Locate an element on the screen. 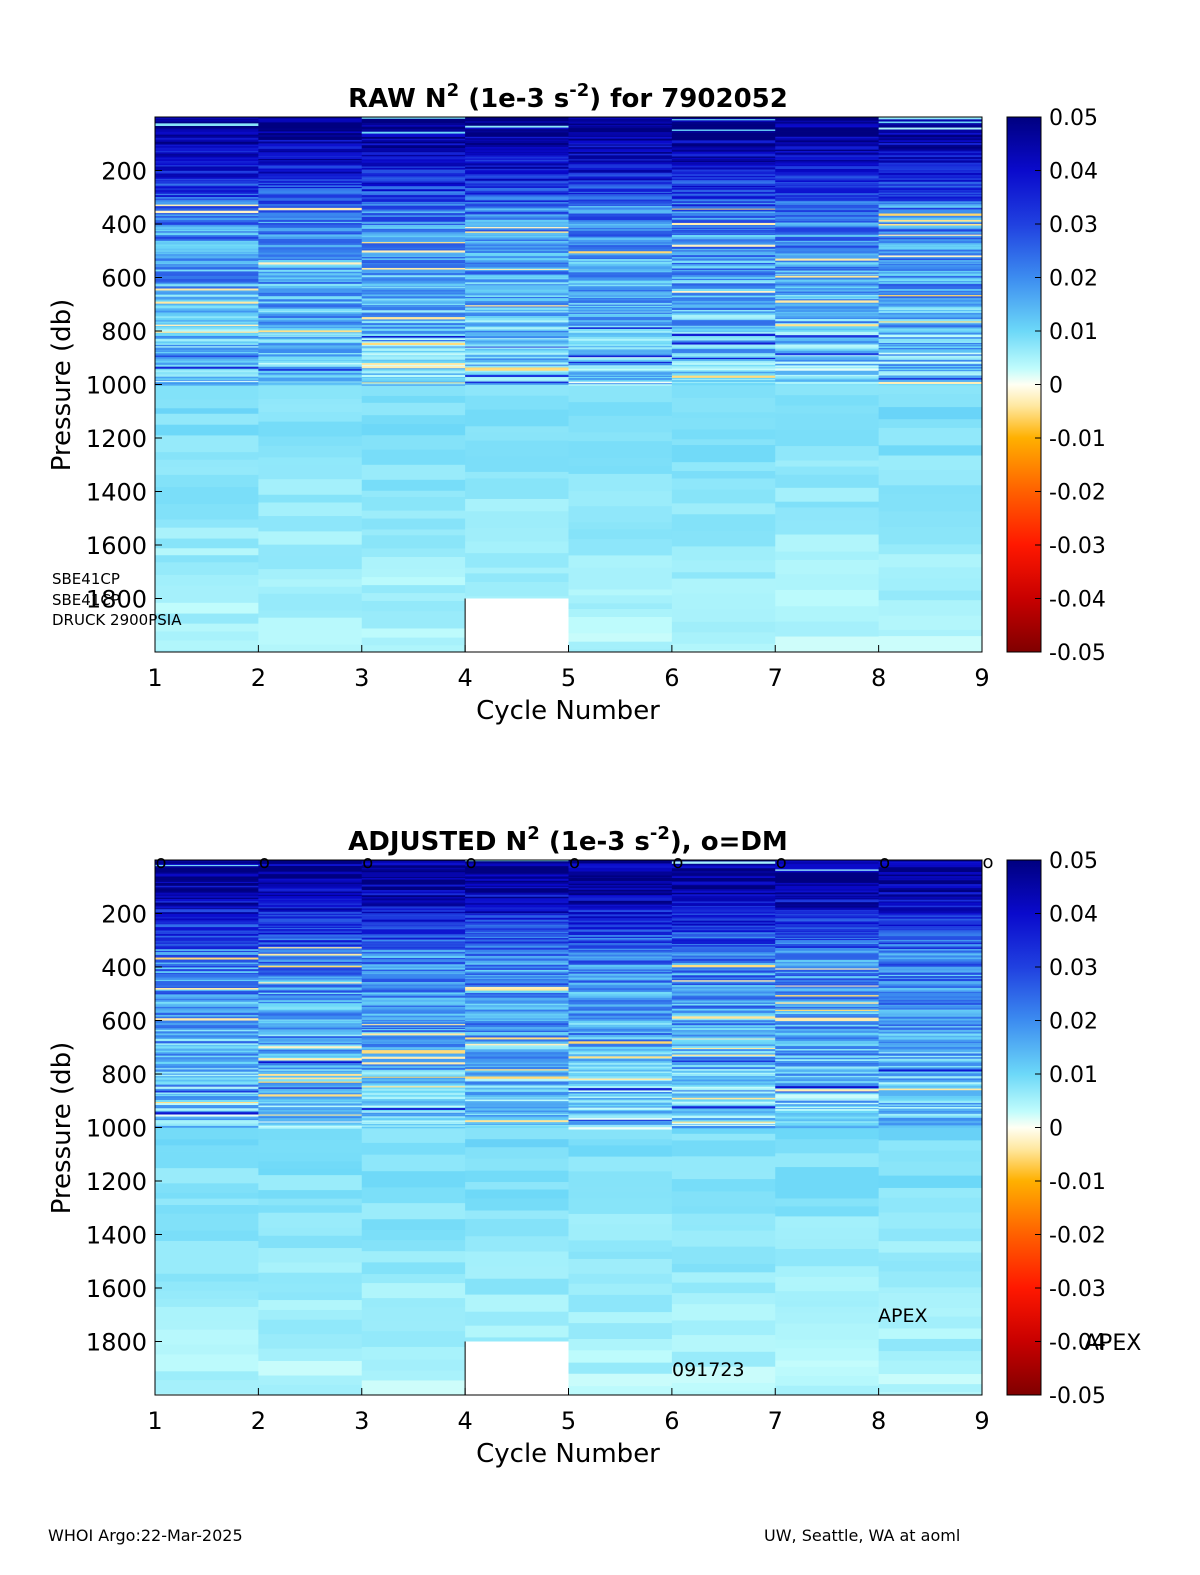  y-tick-label: 400 is located at coordinates (124, 968).